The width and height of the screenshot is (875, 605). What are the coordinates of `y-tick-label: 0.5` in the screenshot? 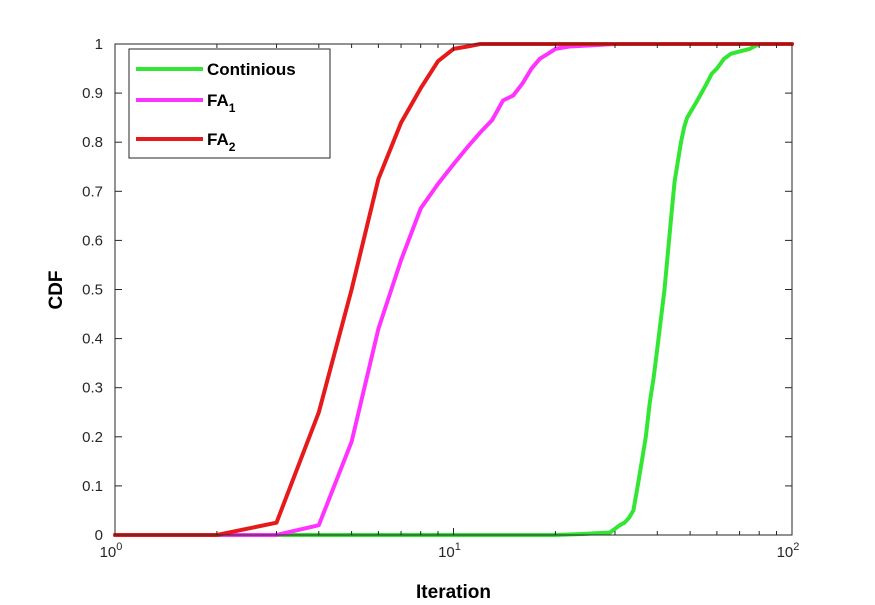 It's located at (92, 290).